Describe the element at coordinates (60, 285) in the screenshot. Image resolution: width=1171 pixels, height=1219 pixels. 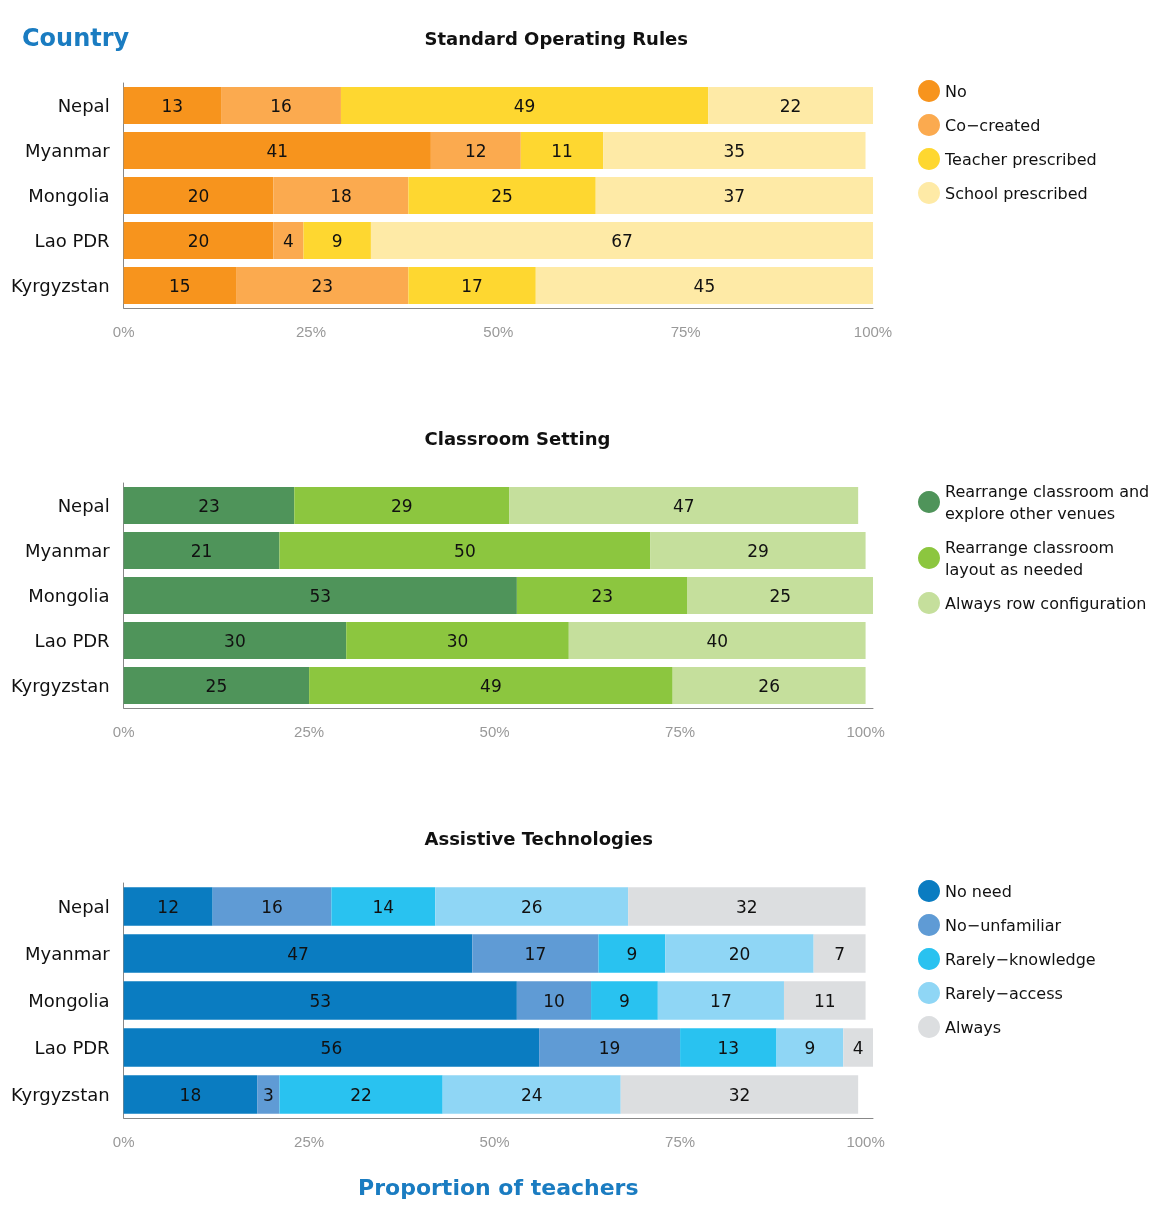
I see `y-tick-label: Kyrgyzstan` at that location.